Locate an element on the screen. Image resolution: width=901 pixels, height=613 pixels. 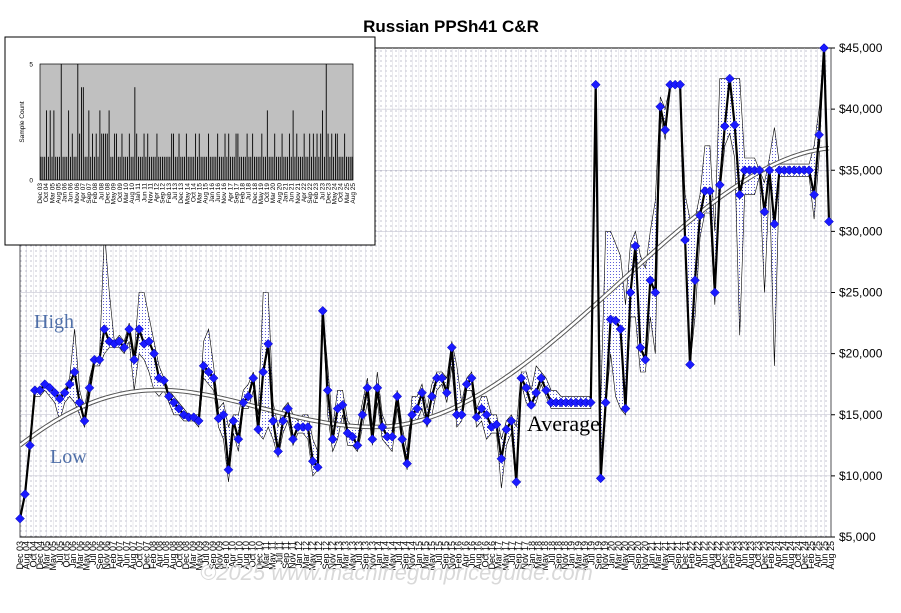
x-tick-label: Dec 21 is located at coordinates (685, 555).